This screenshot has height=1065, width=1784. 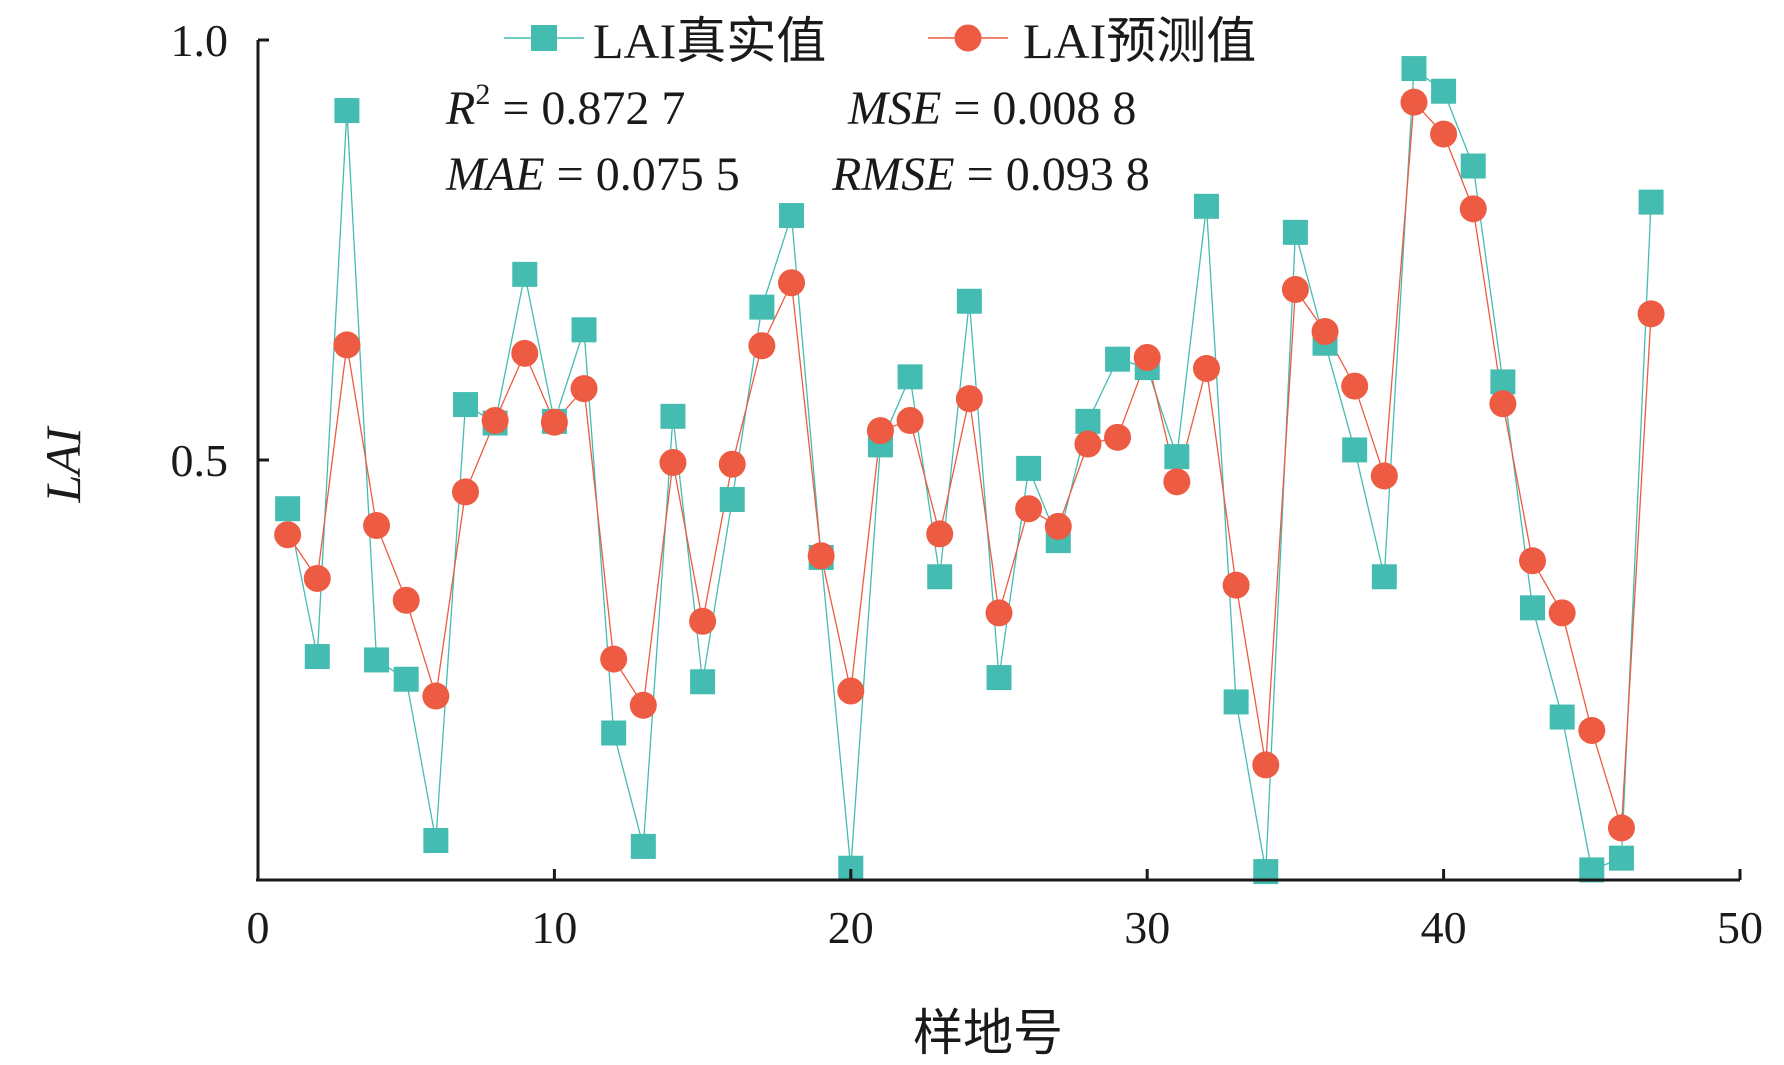 I want to click on stat-mae: MAE = 0.075 5, so click(x=592, y=174).